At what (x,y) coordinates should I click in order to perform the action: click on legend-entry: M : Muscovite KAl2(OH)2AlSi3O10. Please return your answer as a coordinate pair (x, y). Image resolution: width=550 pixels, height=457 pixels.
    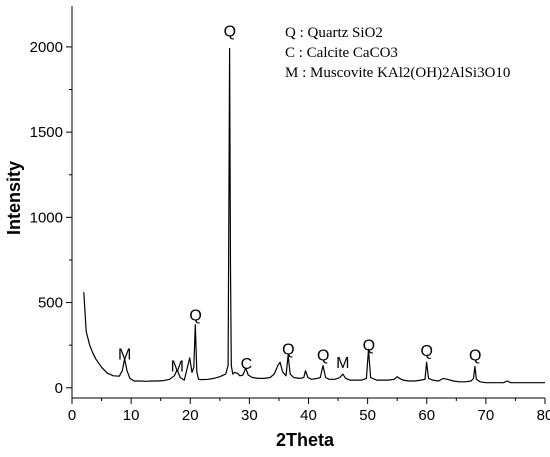
    Looking at the image, I should click on (397, 73).